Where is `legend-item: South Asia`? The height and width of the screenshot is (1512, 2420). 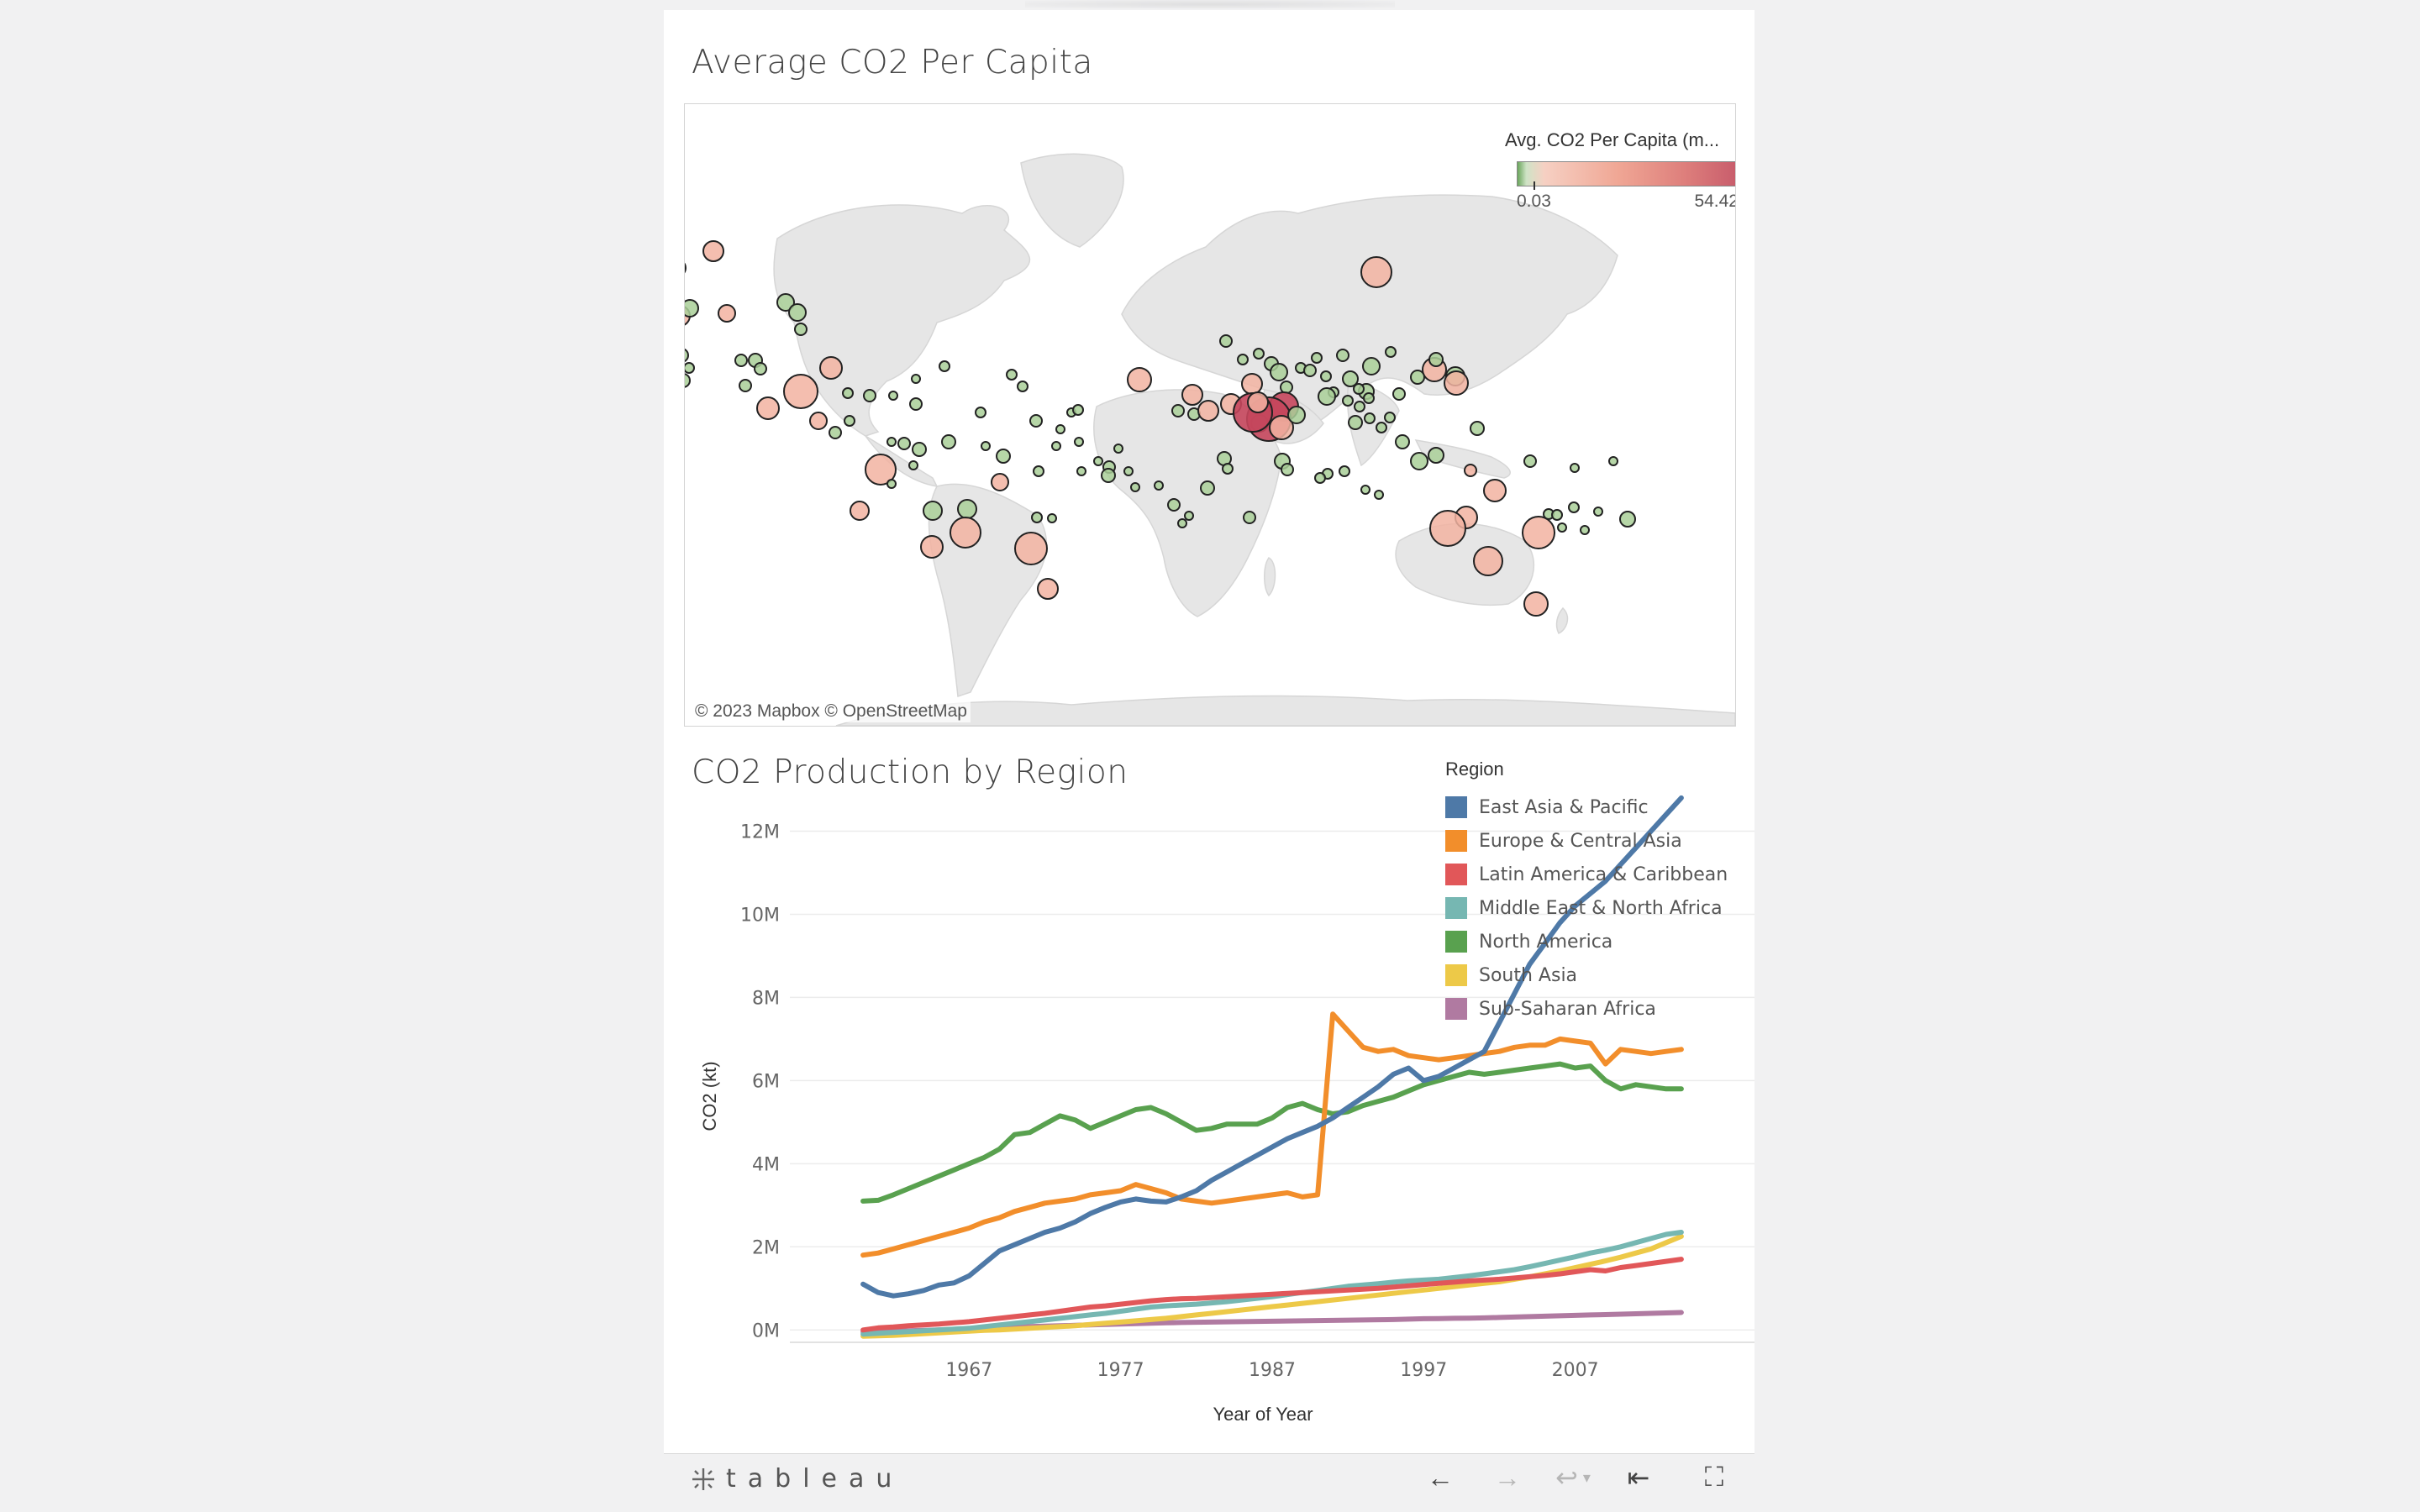
legend-item: South Asia is located at coordinates (1596, 975).